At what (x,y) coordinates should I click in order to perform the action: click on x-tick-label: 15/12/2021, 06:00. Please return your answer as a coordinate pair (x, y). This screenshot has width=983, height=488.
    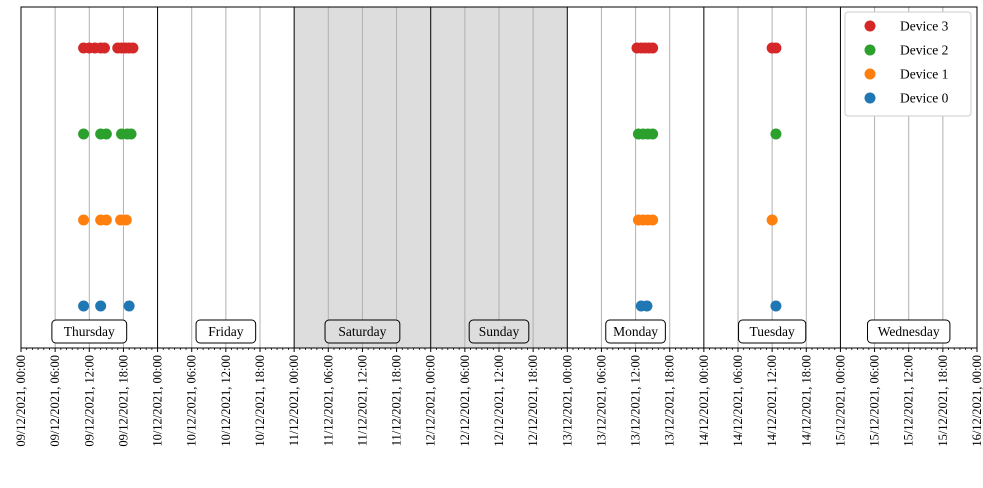
    Looking at the image, I should click on (875, 401).